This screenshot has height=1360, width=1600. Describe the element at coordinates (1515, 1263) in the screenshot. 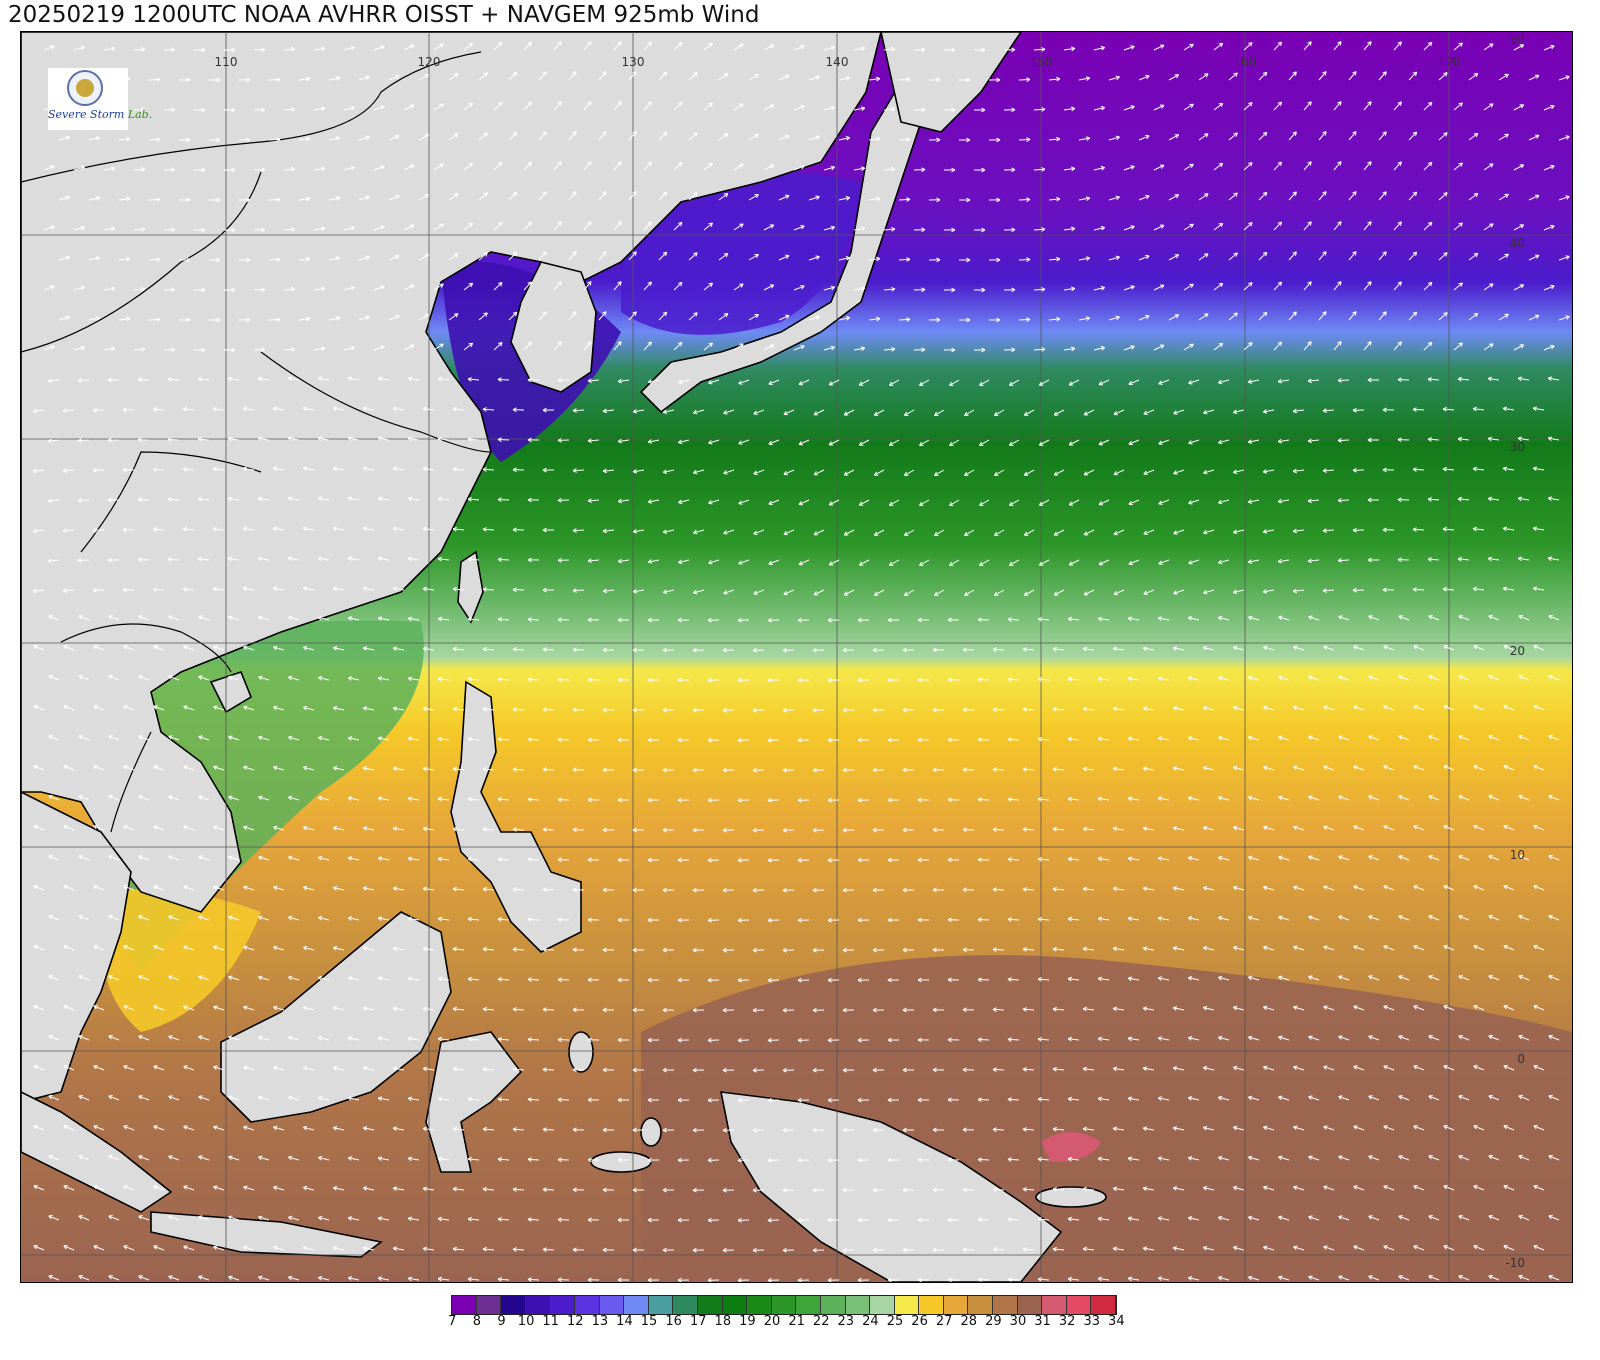

I see `latitude-label: -10` at that location.